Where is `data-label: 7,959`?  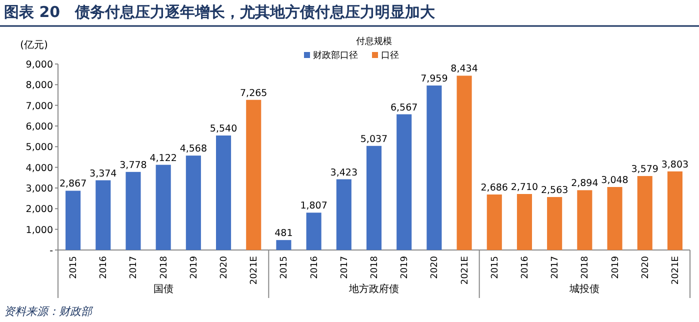 data-label: 7,959 is located at coordinates (434, 79).